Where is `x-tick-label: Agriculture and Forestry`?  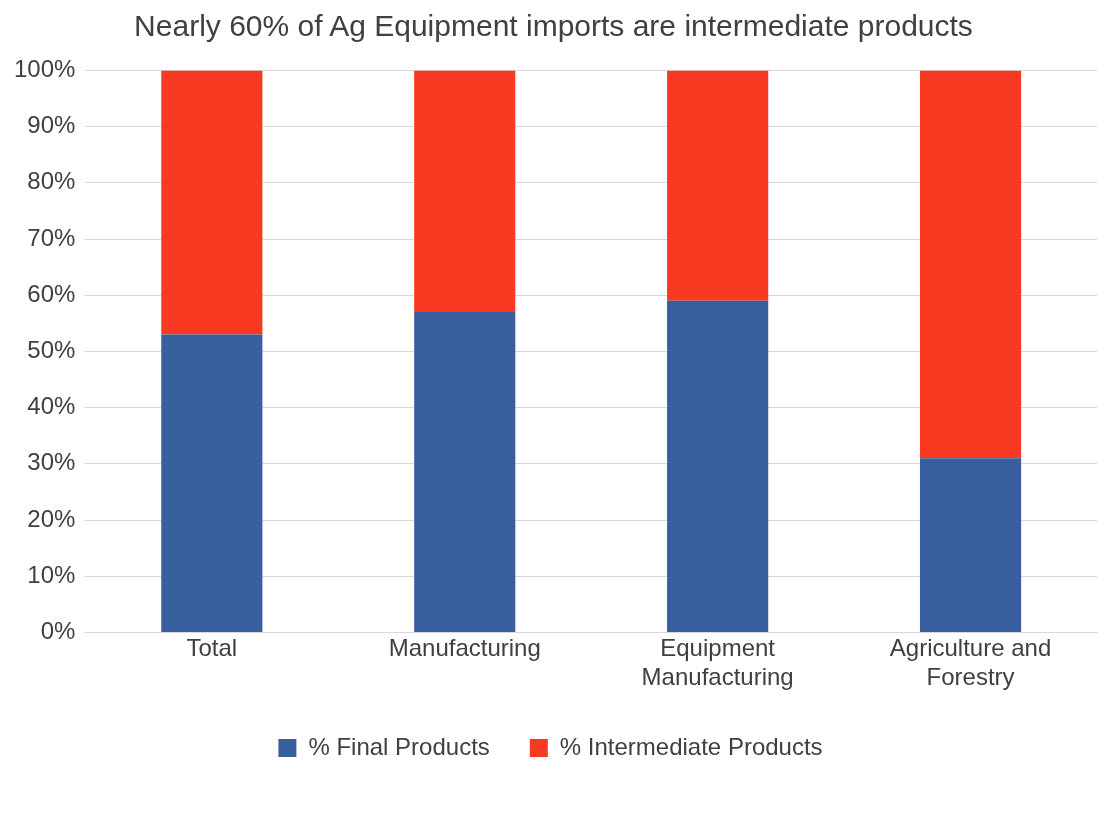
x-tick-label: Agriculture and Forestry is located at coordinates (970, 662).